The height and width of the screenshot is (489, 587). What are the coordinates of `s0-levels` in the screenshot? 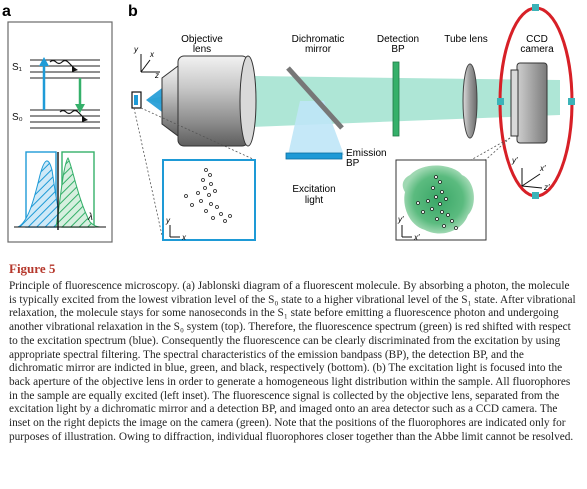 It's located at (65, 119).